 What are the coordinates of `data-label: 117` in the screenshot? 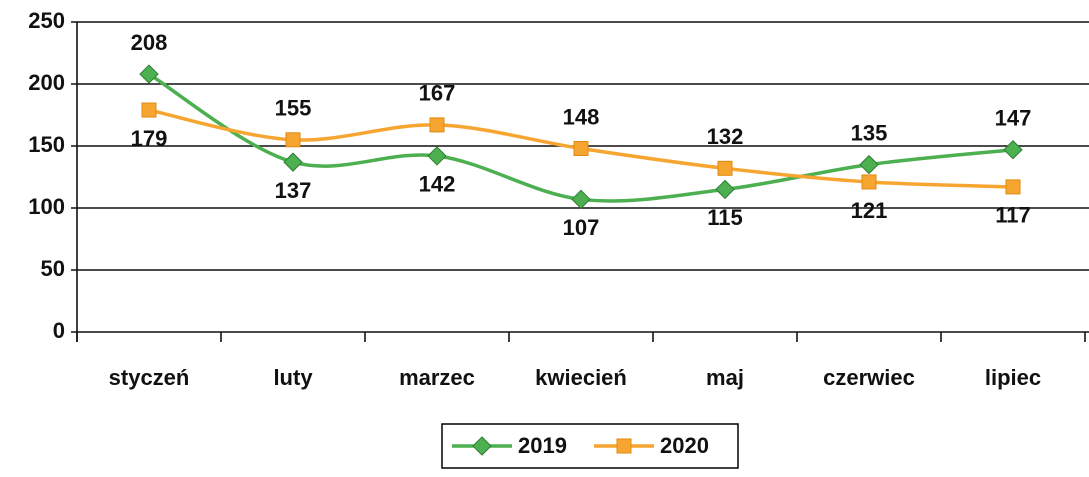 It's located at (1013, 215).